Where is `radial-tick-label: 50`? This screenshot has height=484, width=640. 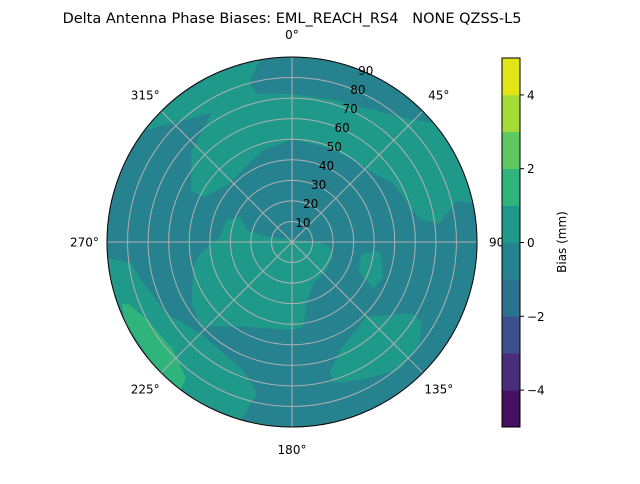
radial-tick-label: 50 is located at coordinates (334, 147).